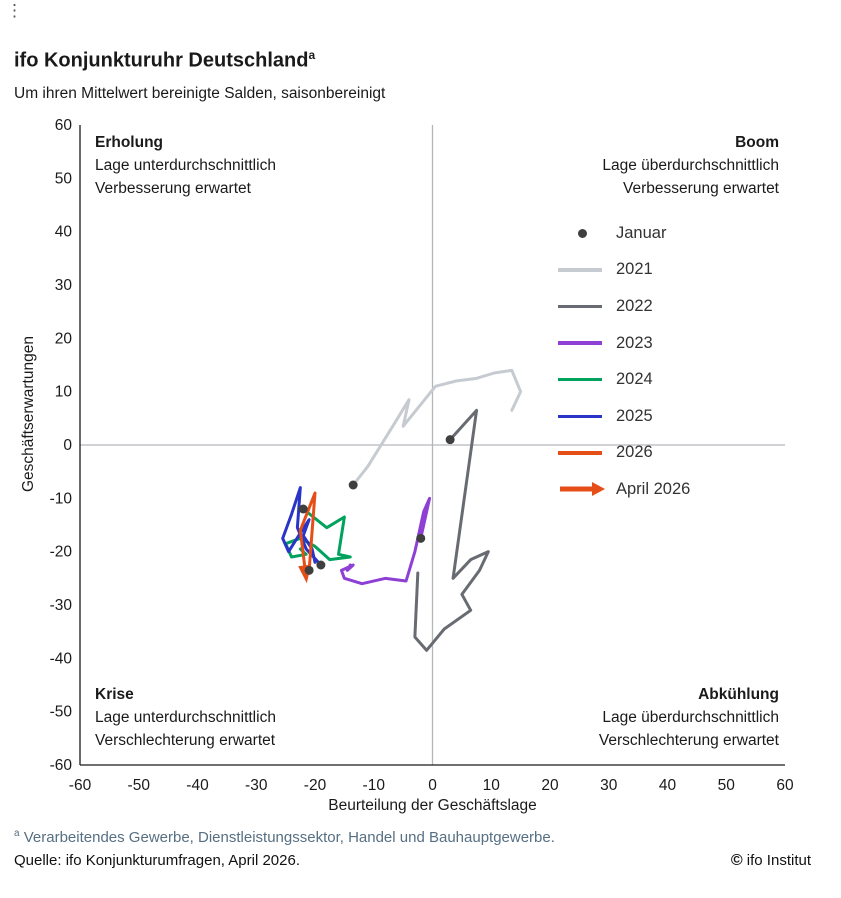 The image size is (841, 898). Describe the element at coordinates (61, 605) in the screenshot. I see `y-tick-label: -30` at that location.